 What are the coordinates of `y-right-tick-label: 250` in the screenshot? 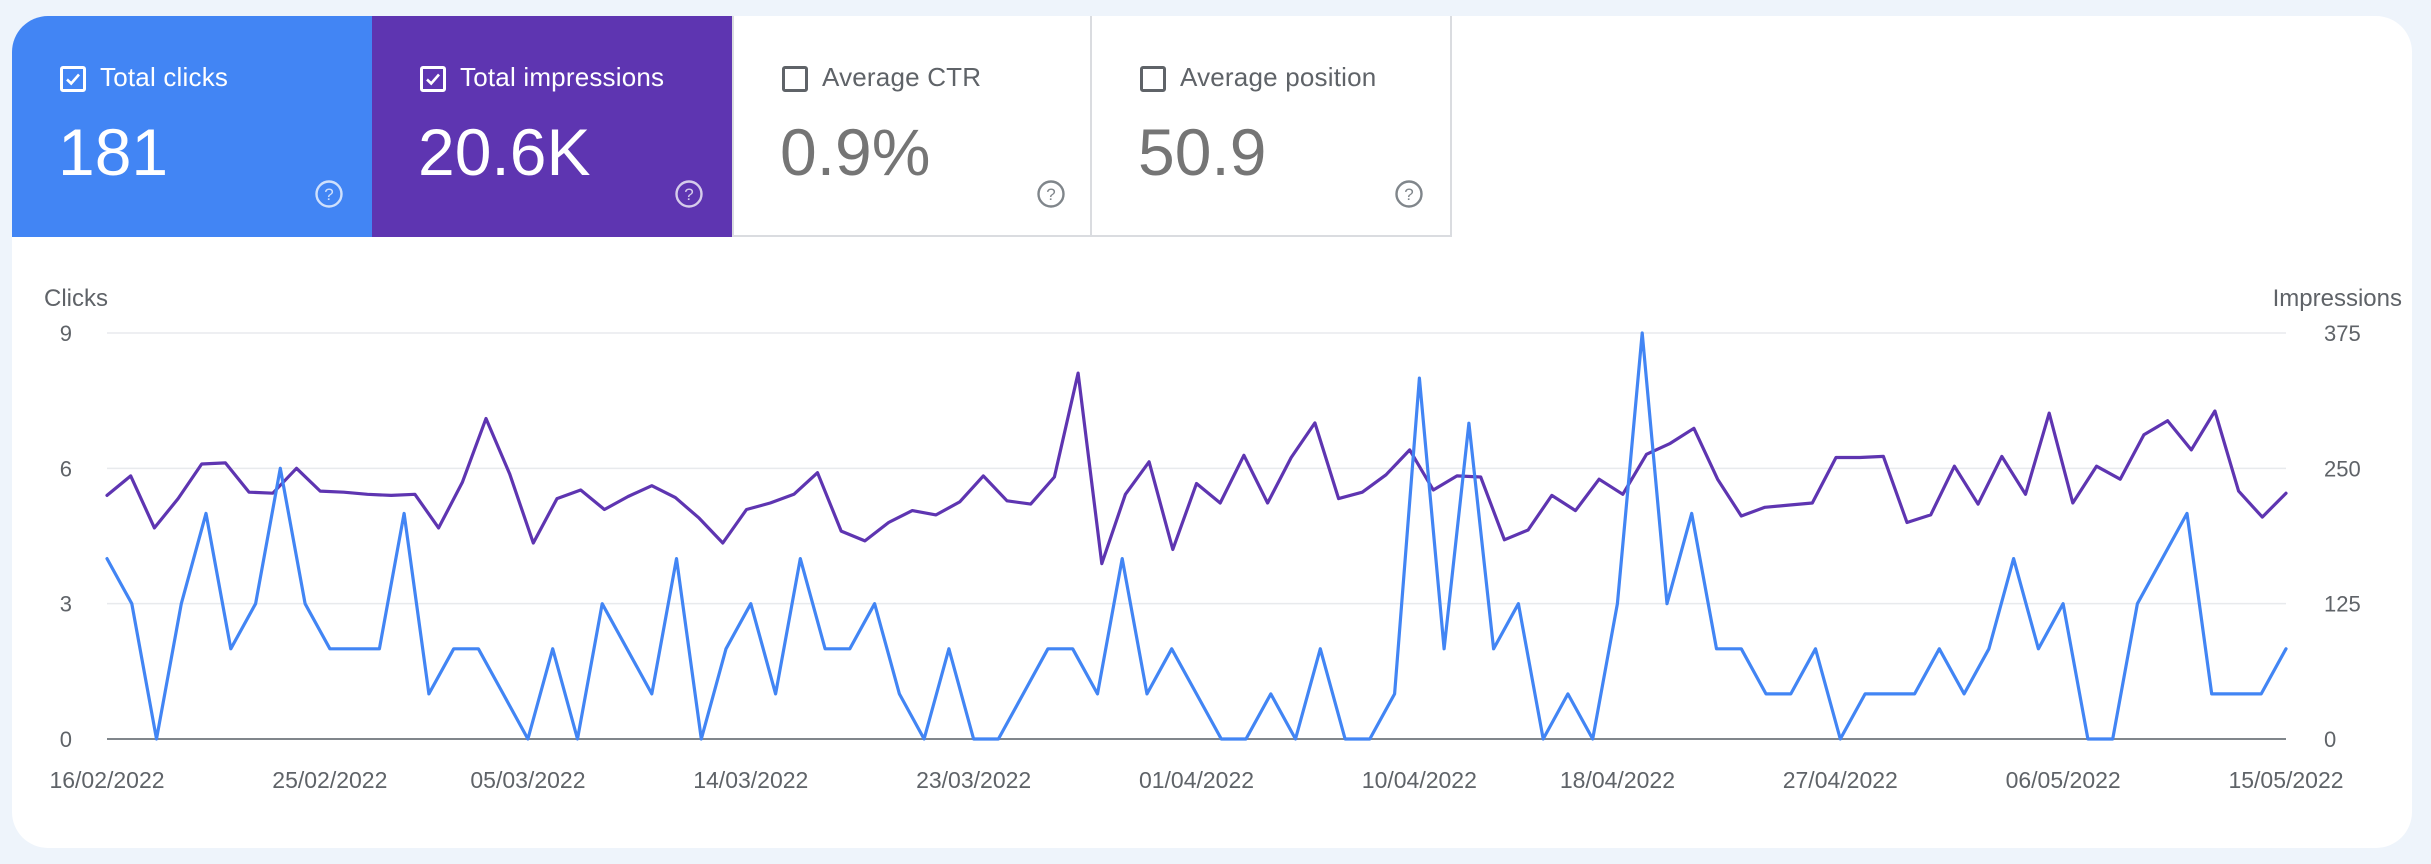 It's located at (2342, 468).